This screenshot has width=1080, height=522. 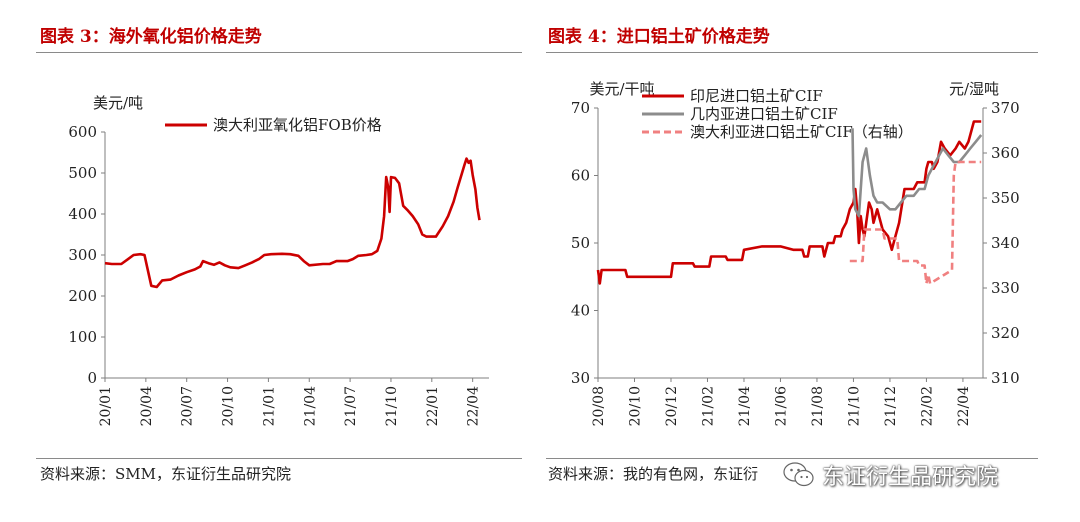 I want to click on left-title-rule, so click(x=279, y=52).